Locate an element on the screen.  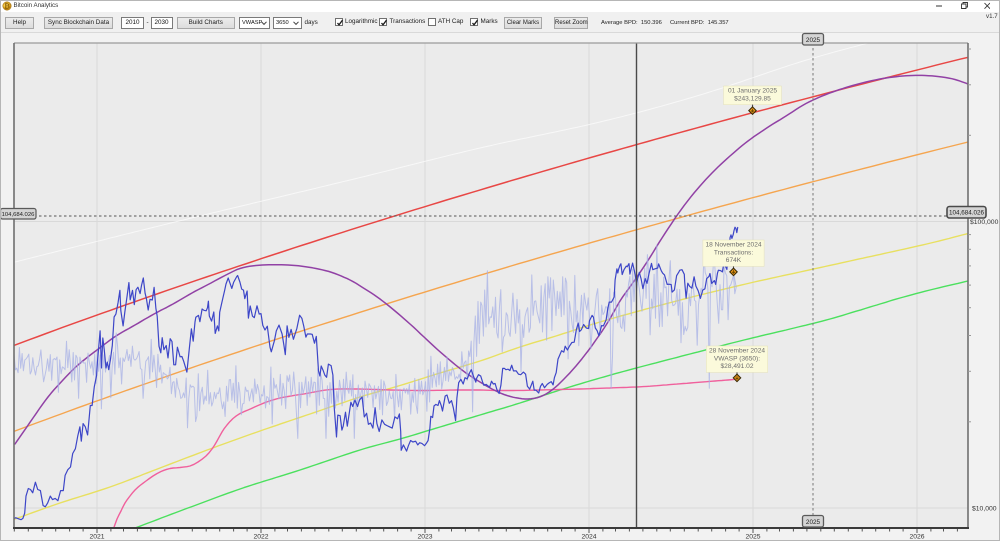
svg-text: 2023 is located at coordinates (424, 537).